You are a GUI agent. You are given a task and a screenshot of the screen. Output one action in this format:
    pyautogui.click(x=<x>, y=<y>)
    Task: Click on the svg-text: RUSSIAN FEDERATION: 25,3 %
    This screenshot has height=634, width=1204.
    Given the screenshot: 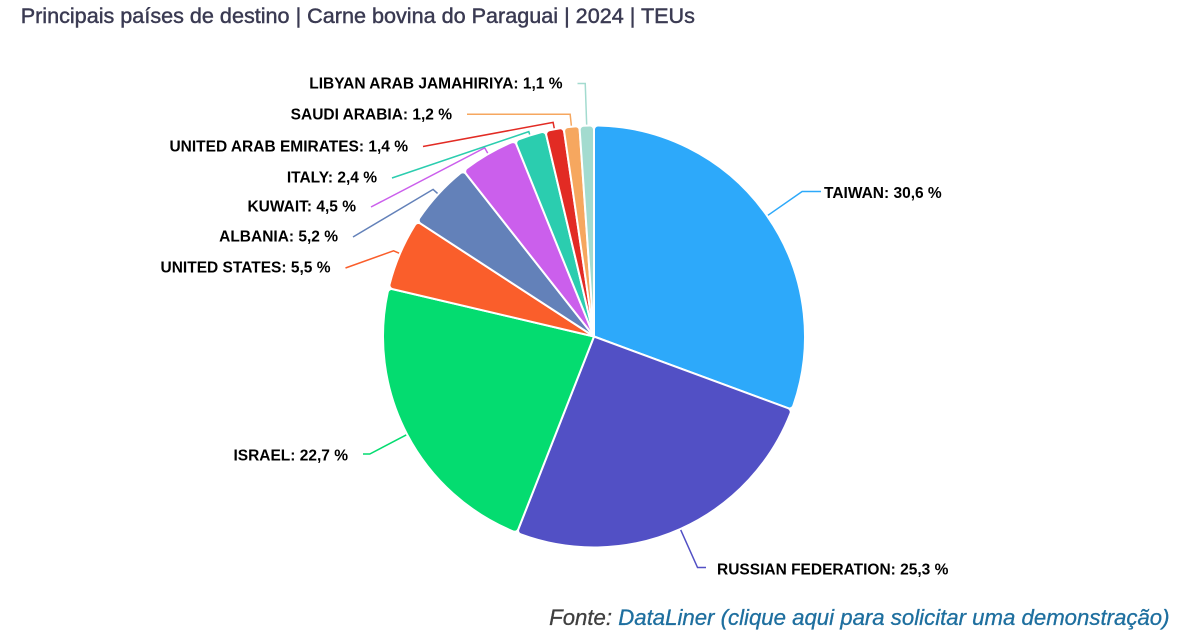 What is the action you would take?
    pyautogui.click(x=833, y=570)
    